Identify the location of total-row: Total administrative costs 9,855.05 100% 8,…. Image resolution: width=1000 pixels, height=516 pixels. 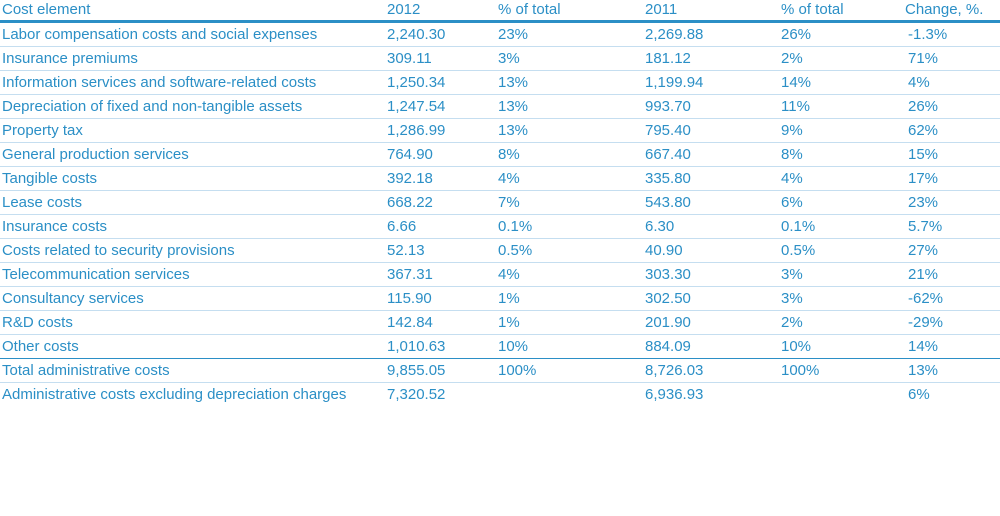
(500, 370).